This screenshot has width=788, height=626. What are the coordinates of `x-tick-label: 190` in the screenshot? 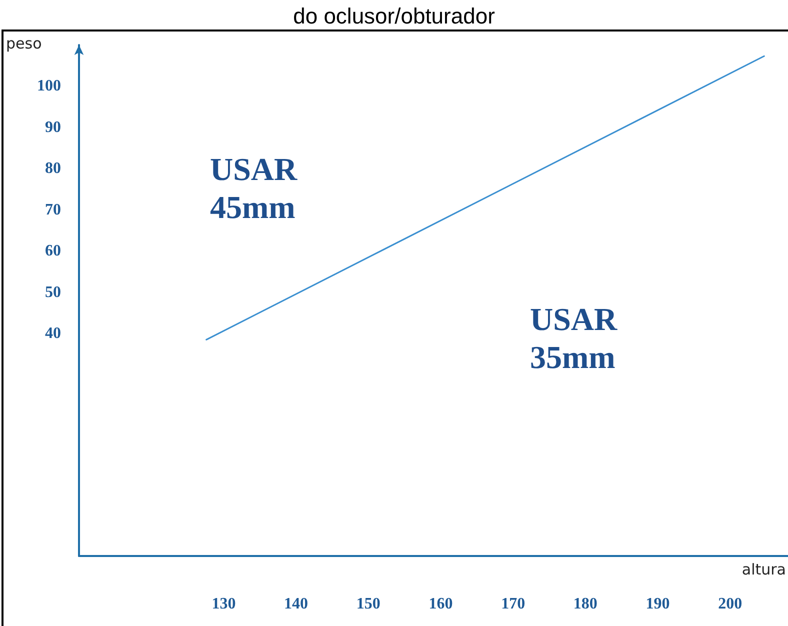 It's located at (658, 604).